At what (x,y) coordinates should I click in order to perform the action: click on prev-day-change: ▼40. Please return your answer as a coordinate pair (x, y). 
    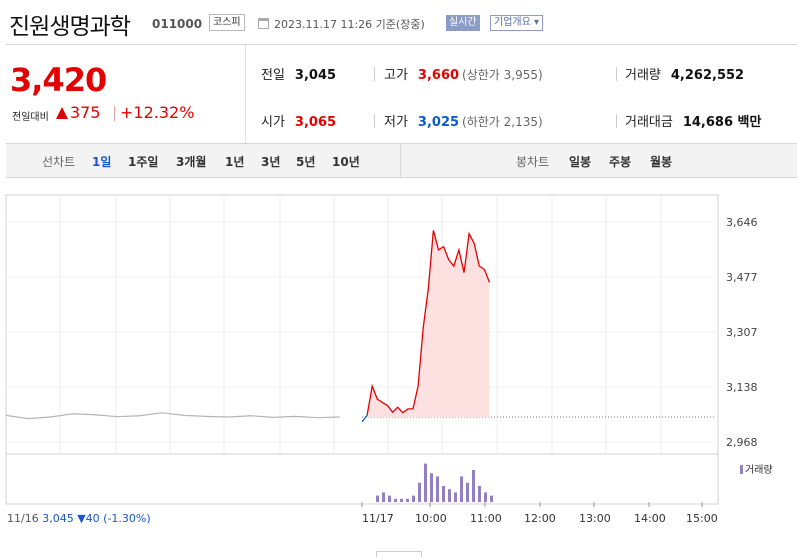
    Looking at the image, I should click on (88, 518).